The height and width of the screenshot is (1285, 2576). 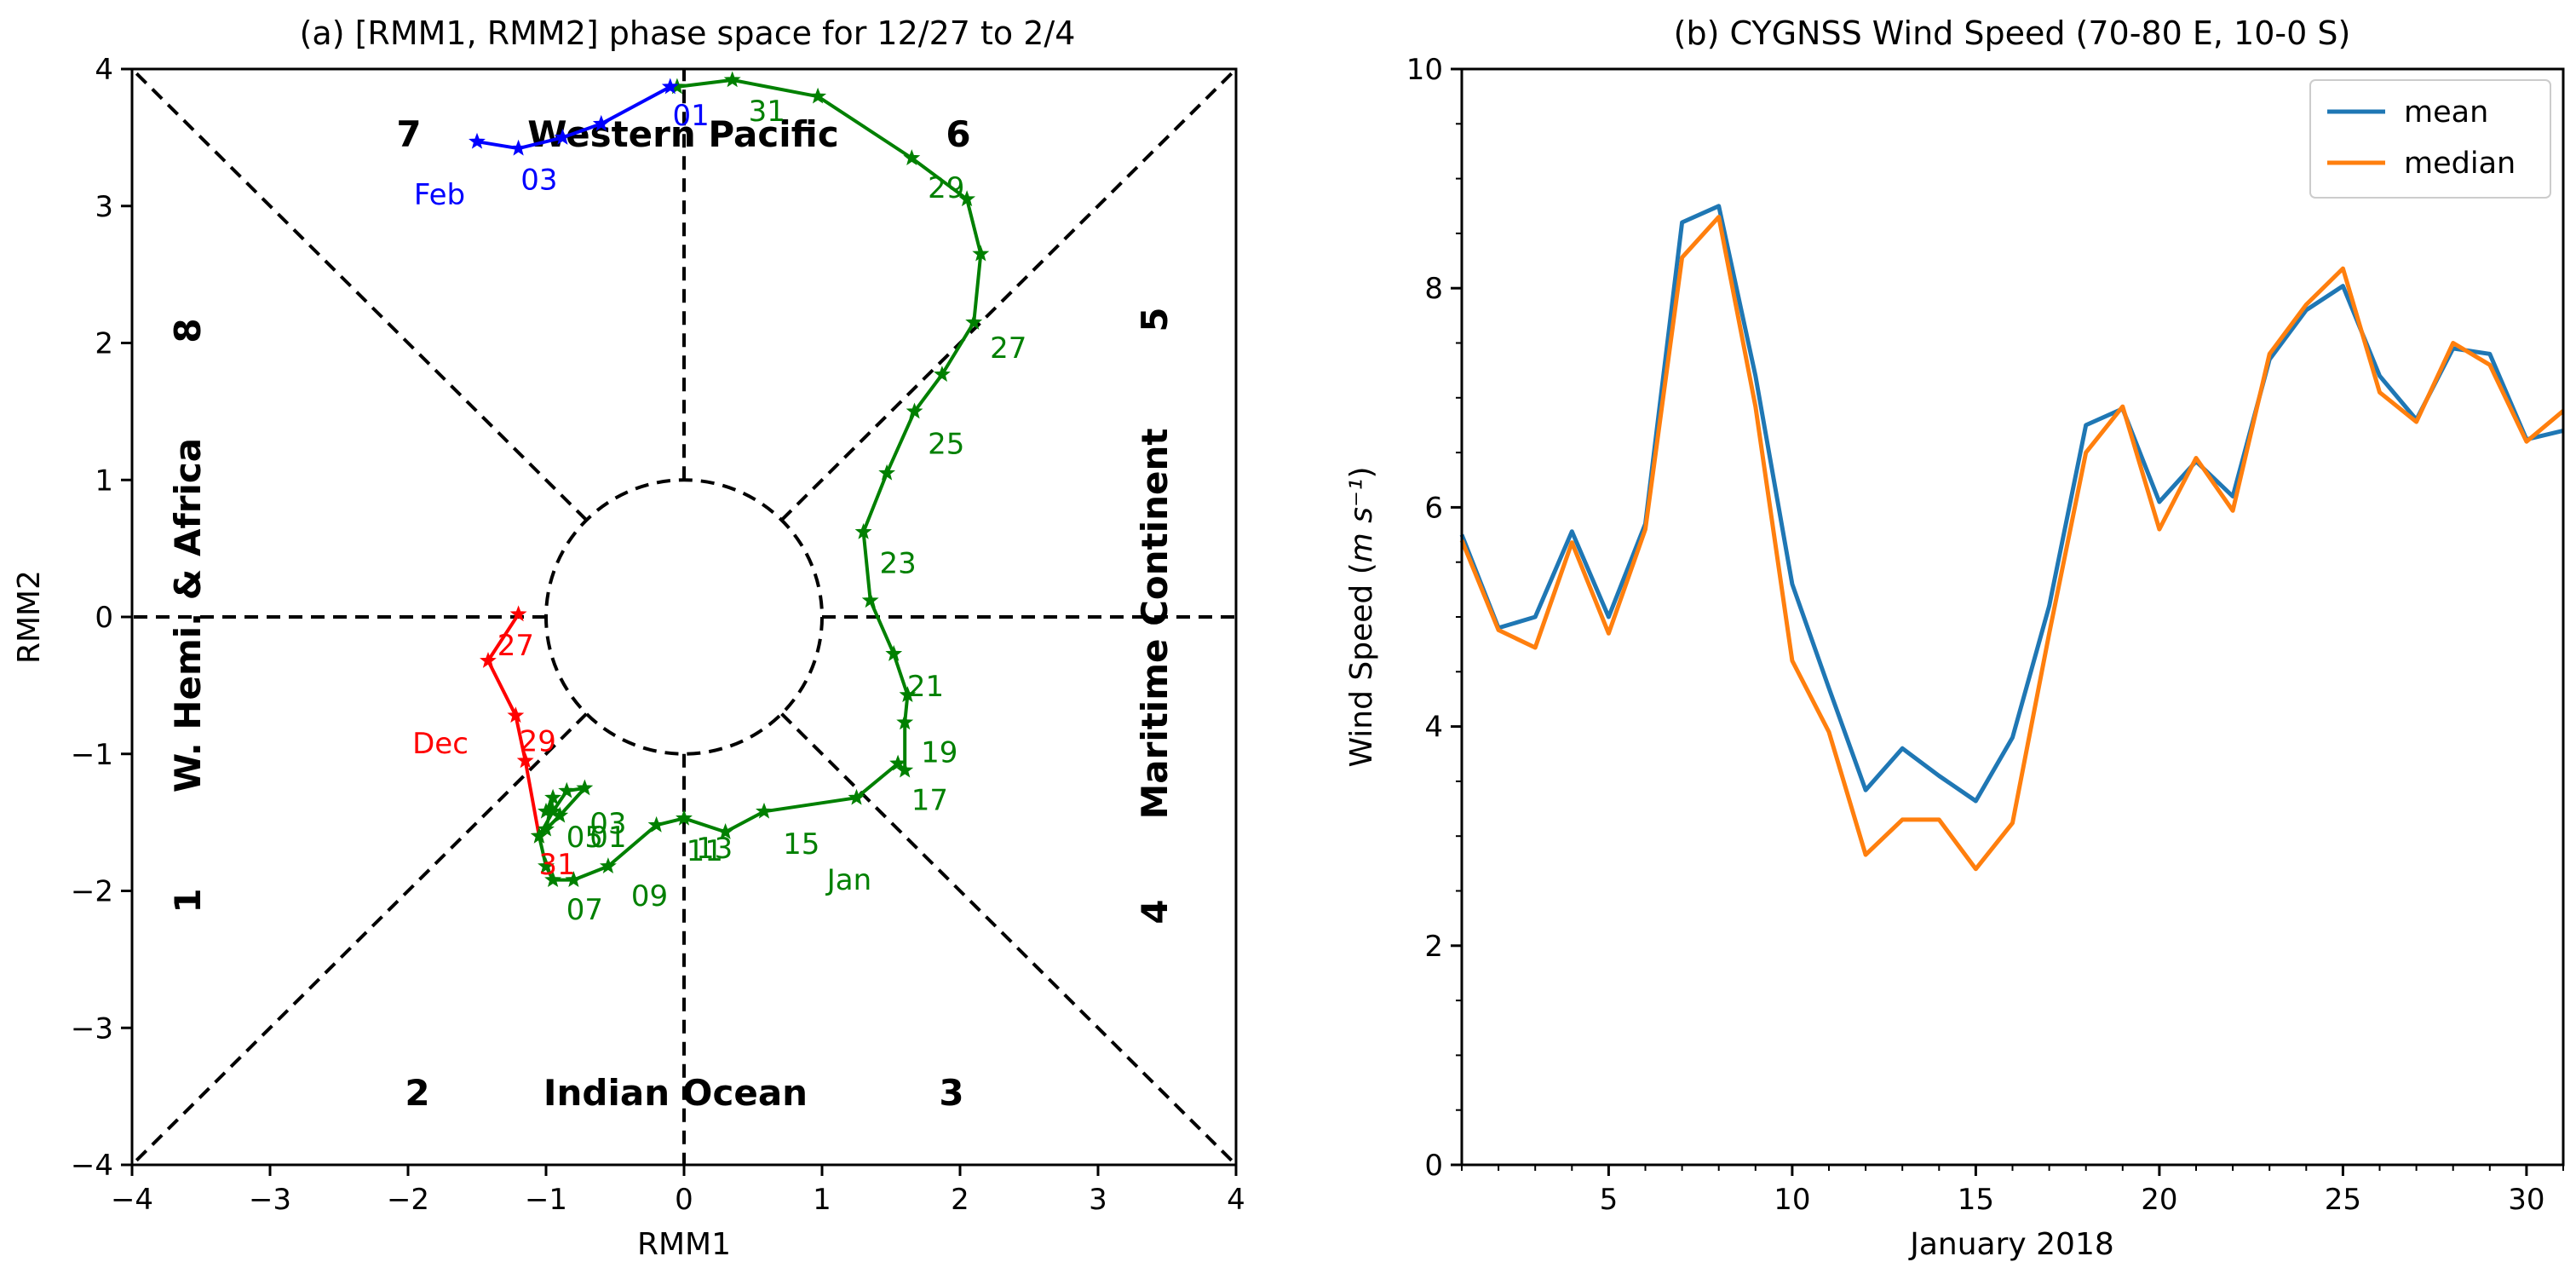 What do you see at coordinates (409, 134) in the screenshot?
I see `phase-7-label: 7` at bounding box center [409, 134].